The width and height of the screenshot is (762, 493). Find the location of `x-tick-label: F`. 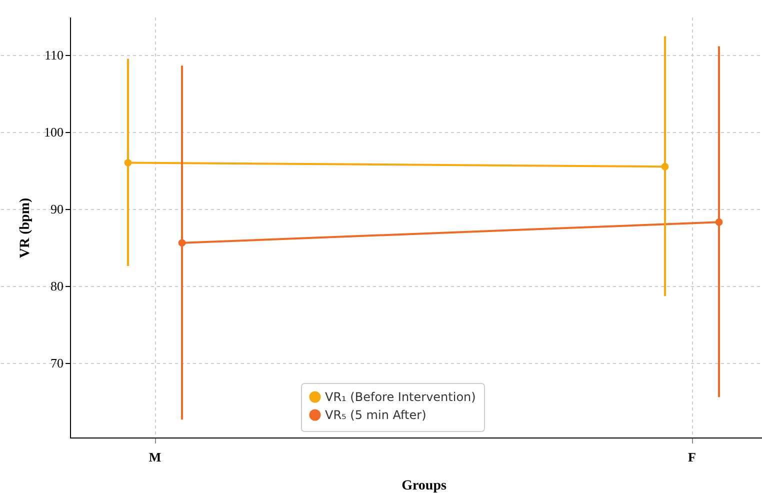

x-tick-label: F is located at coordinates (692, 457).